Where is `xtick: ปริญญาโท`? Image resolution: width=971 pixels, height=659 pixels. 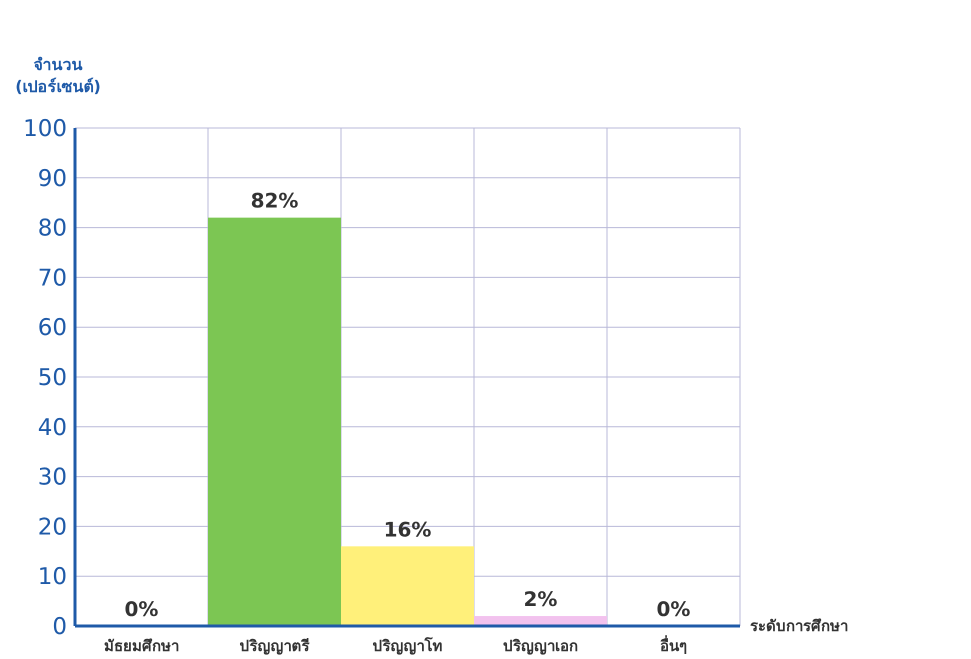
xtick: ปริญญาโท is located at coordinates (407, 646).